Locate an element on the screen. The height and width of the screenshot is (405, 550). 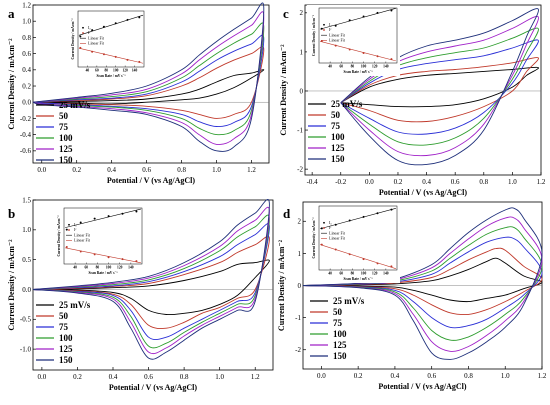
inset-x-tick-label: 140 is located at coordinates (386, 67).